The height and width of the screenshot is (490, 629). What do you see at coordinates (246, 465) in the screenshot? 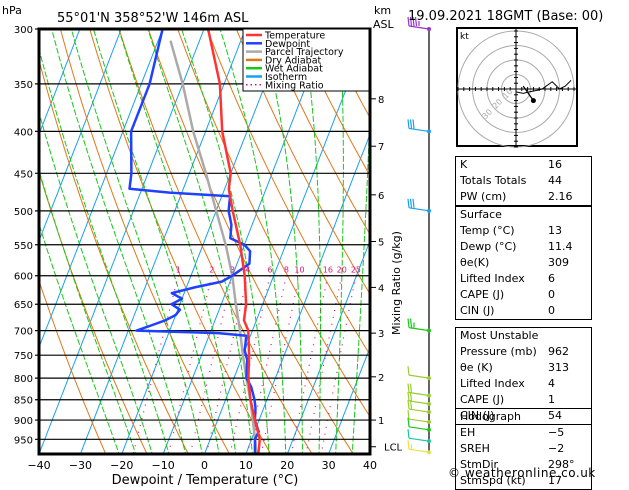
I see `temperature-tick-label: 10` at bounding box center [246, 465].